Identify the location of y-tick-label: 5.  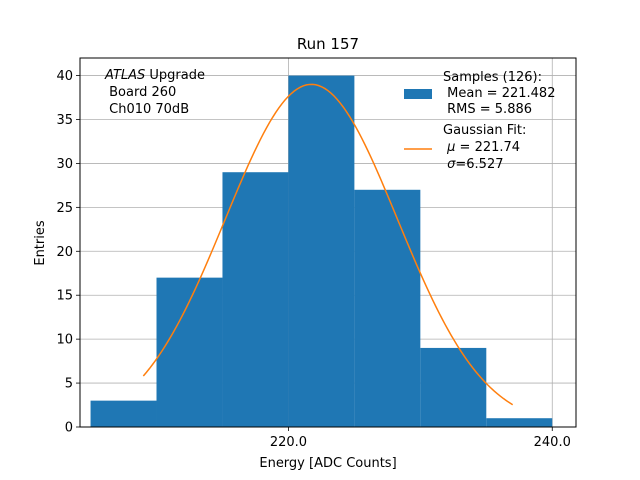
(69, 384).